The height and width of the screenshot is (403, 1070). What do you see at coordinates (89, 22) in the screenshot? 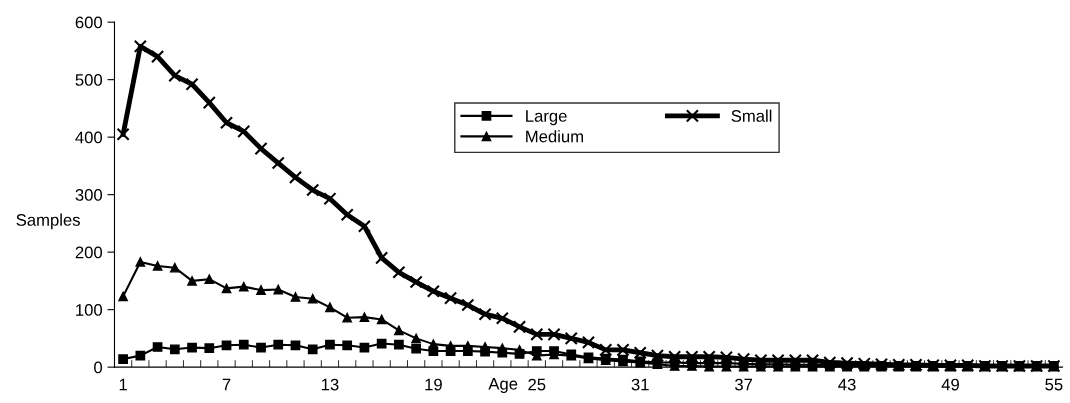
I see `y-tick-label: 600` at bounding box center [89, 22].